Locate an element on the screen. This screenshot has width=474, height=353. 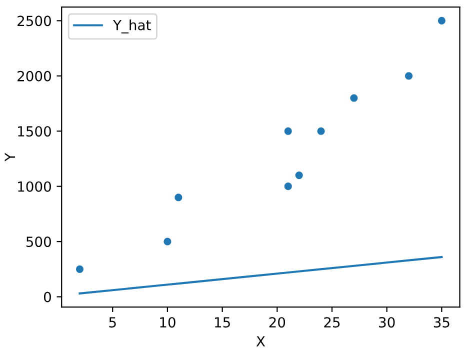
x-tick-label: 30 is located at coordinates (387, 322).